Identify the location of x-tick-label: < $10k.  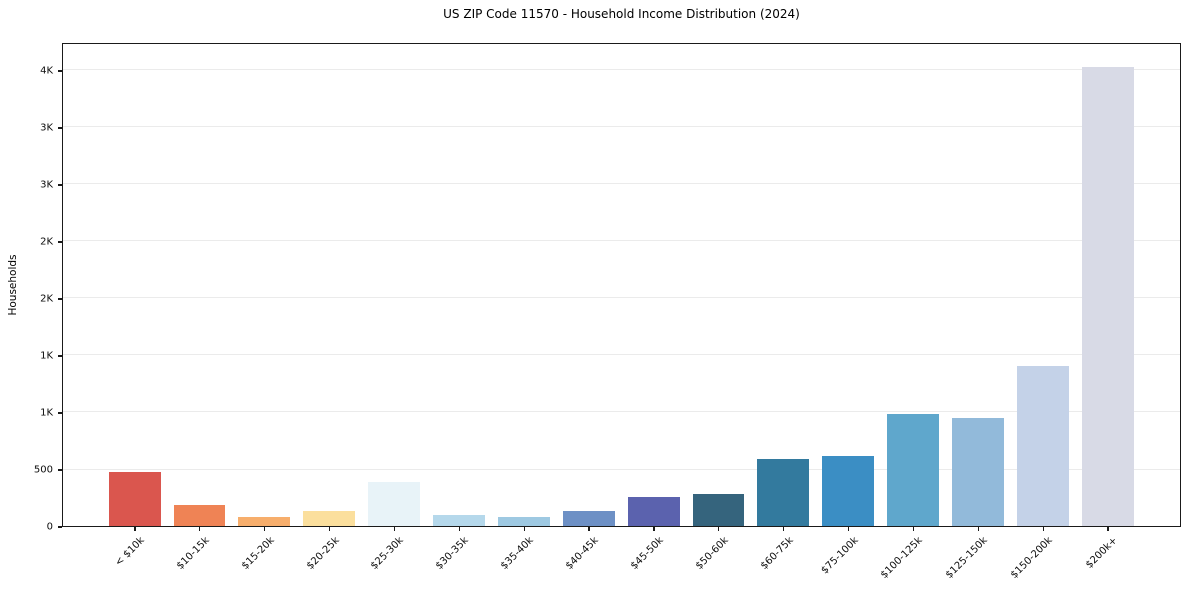
(130, 552).